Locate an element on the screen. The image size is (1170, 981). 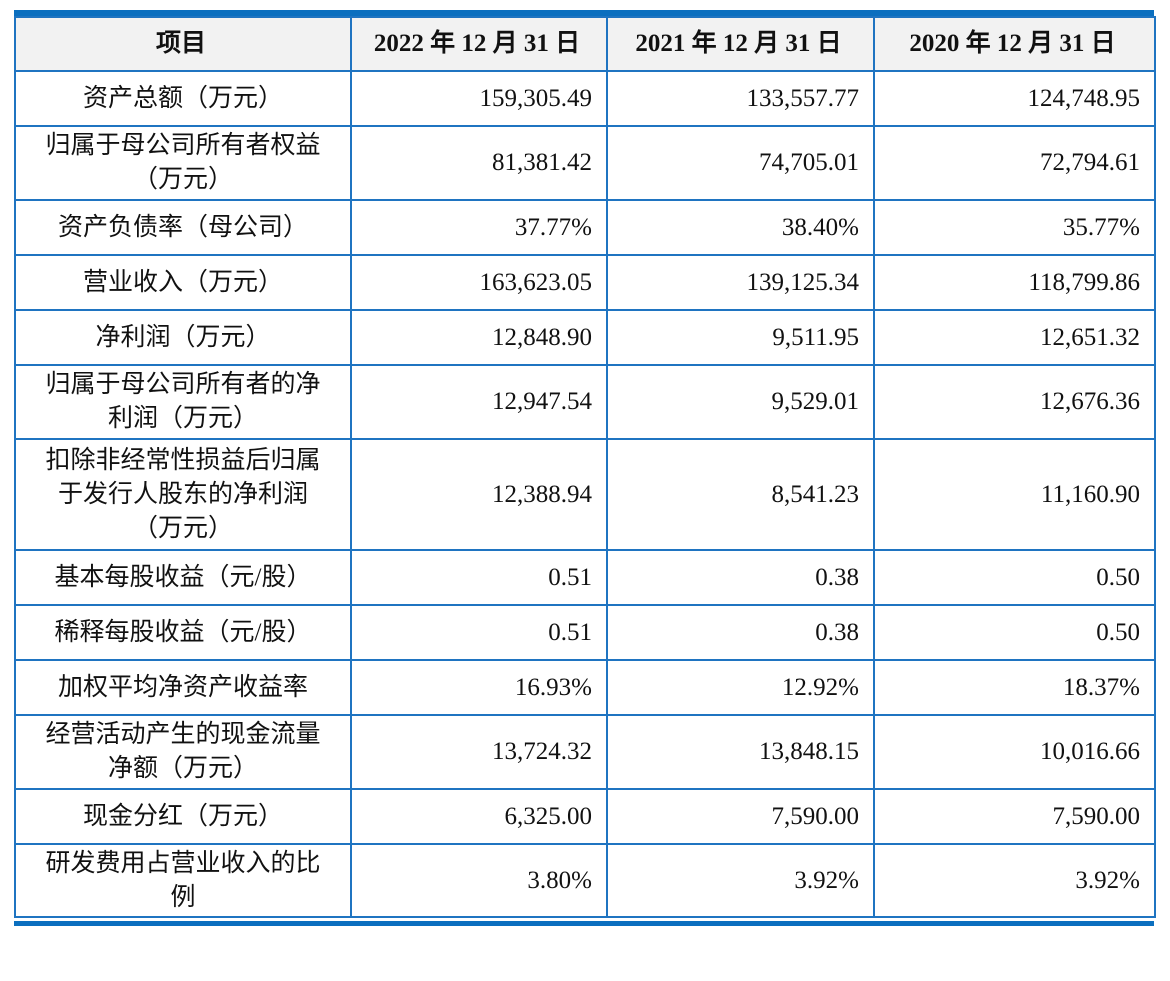
table-row: 资产总额（万元） 159,305.49 133,557.77 124,748.95 is located at coordinates (585, 98).